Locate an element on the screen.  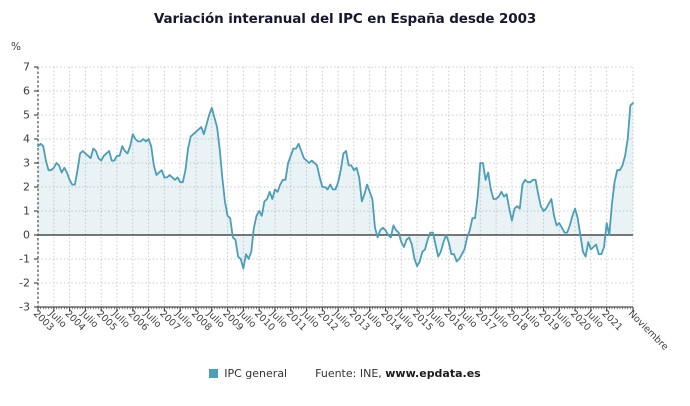
y-tick-label: 5 is located at coordinates (26, 115).